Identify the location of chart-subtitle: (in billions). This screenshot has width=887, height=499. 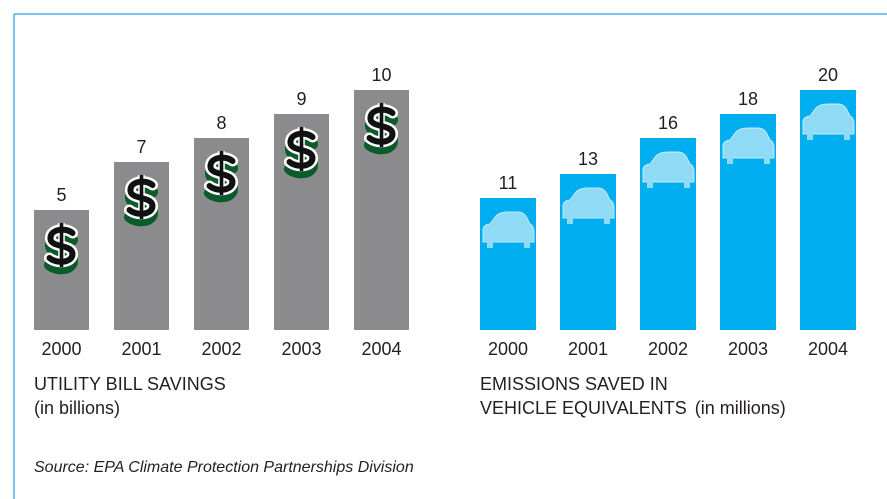
(77, 408).